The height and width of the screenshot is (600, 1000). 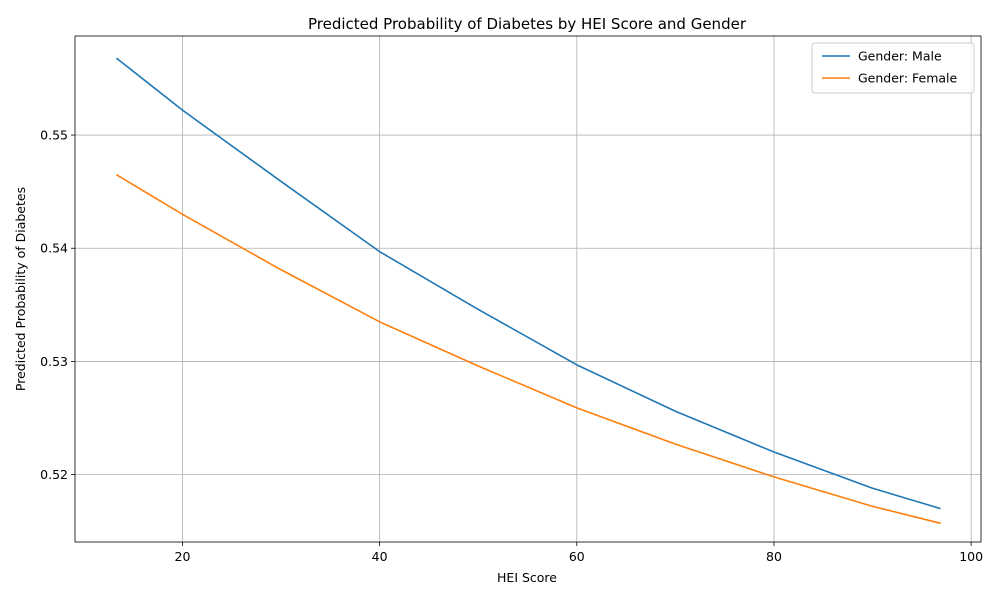 I want to click on legend-label-male: Gender: Male, so click(x=900, y=56).